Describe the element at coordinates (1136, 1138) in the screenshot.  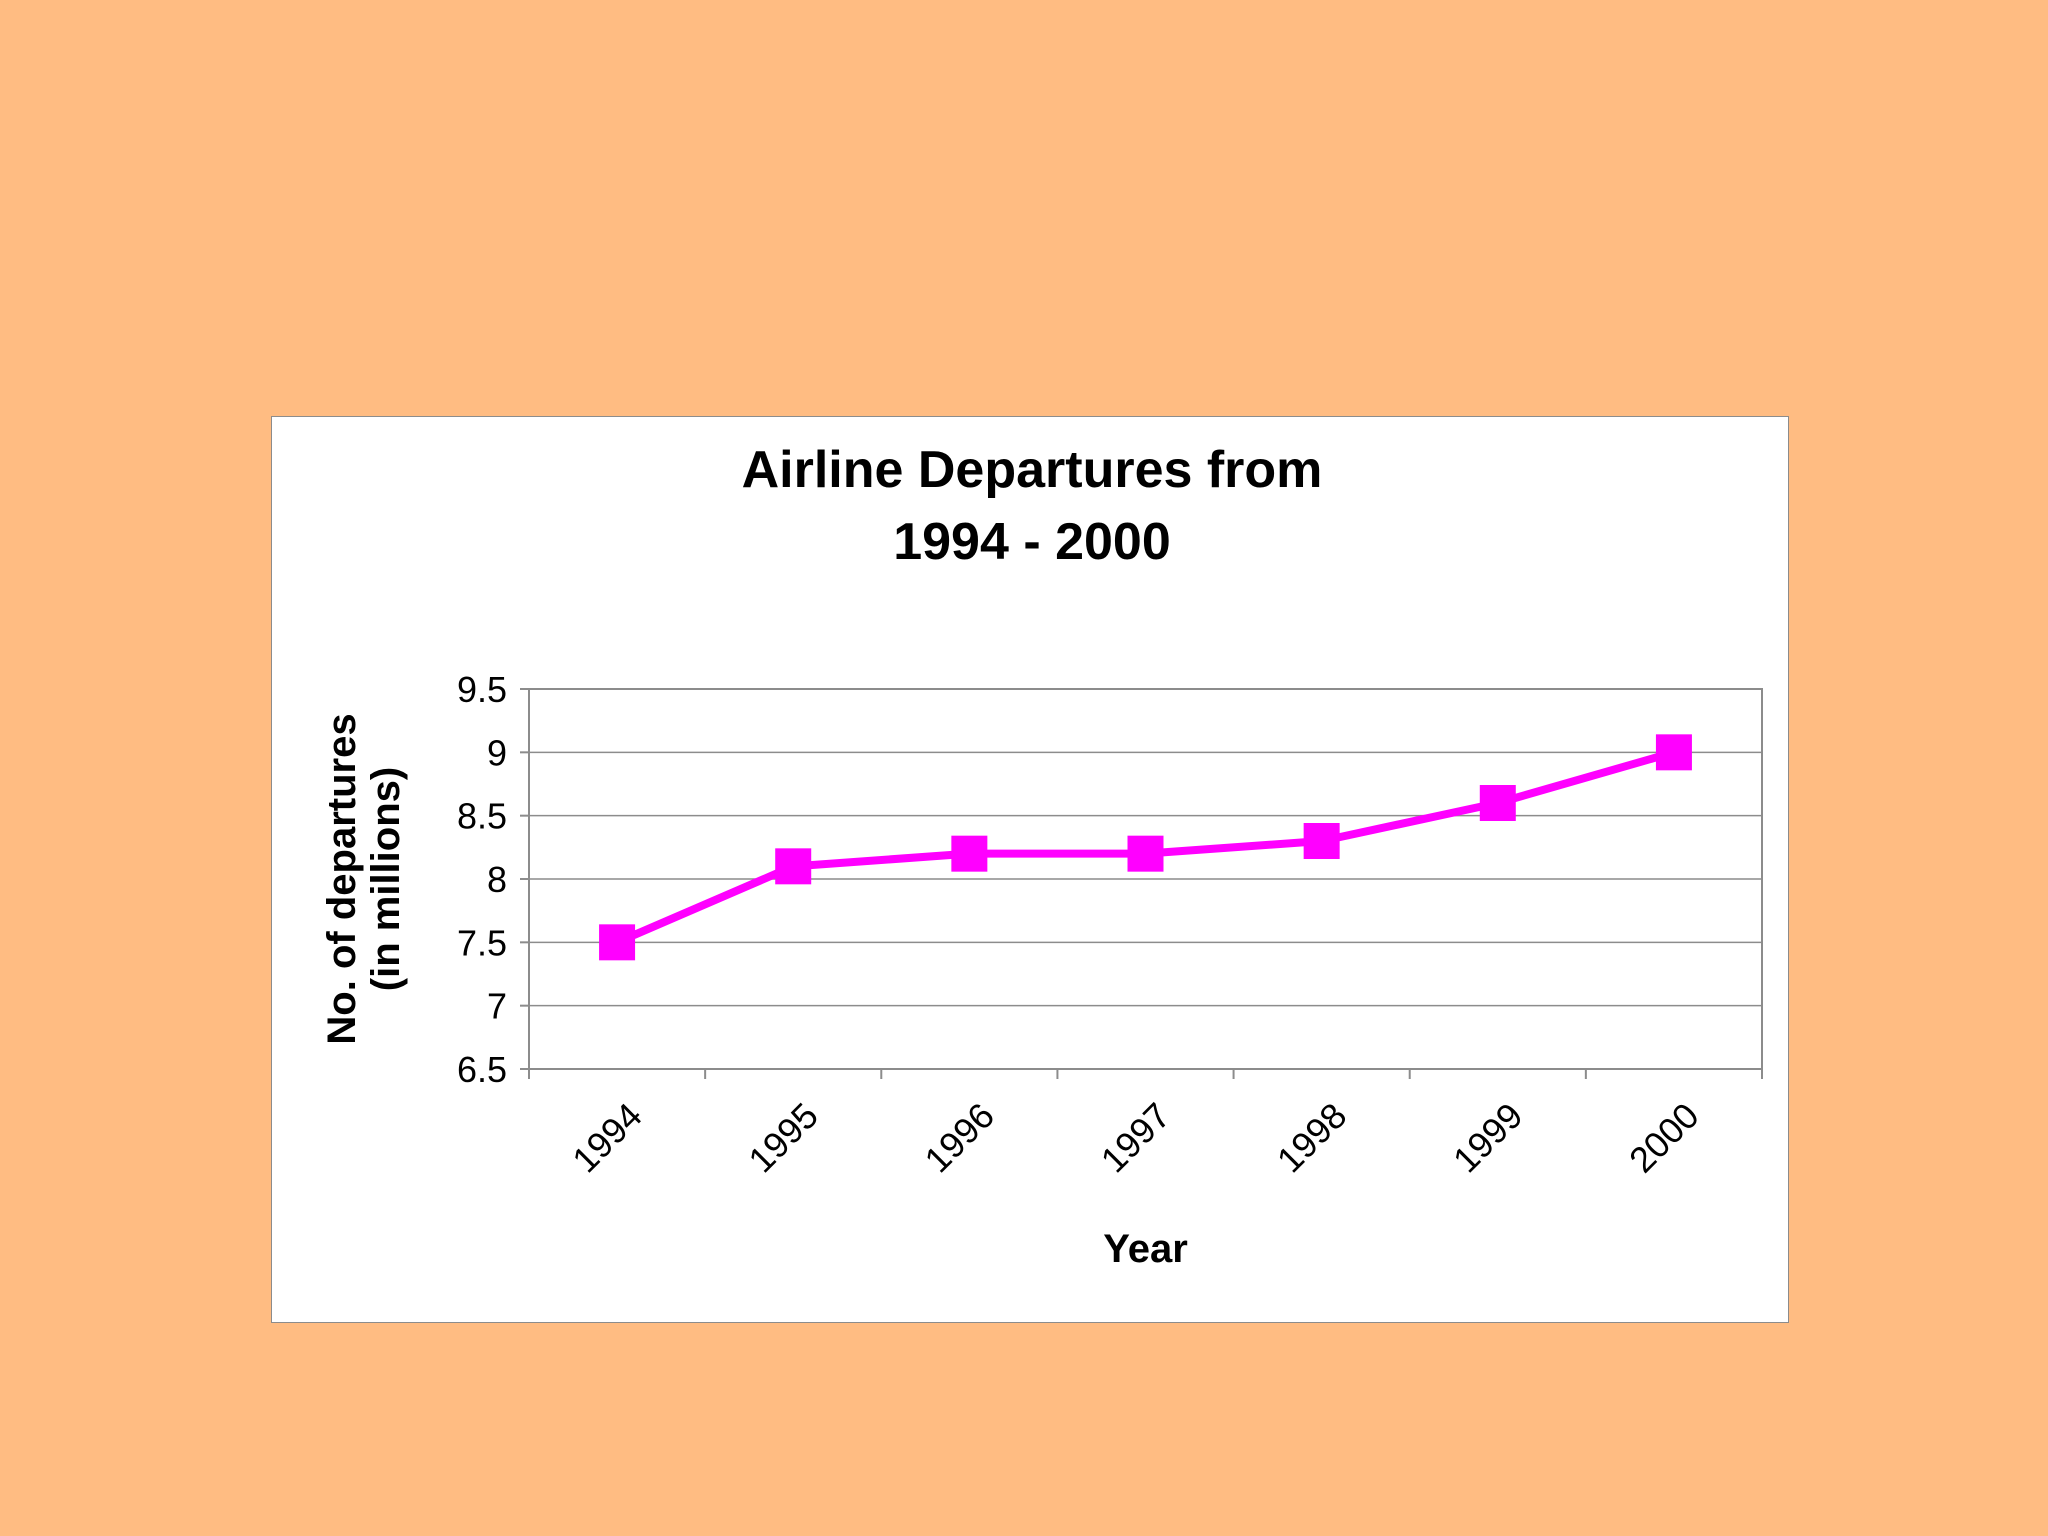
I see `x-tick-label: 1997` at that location.